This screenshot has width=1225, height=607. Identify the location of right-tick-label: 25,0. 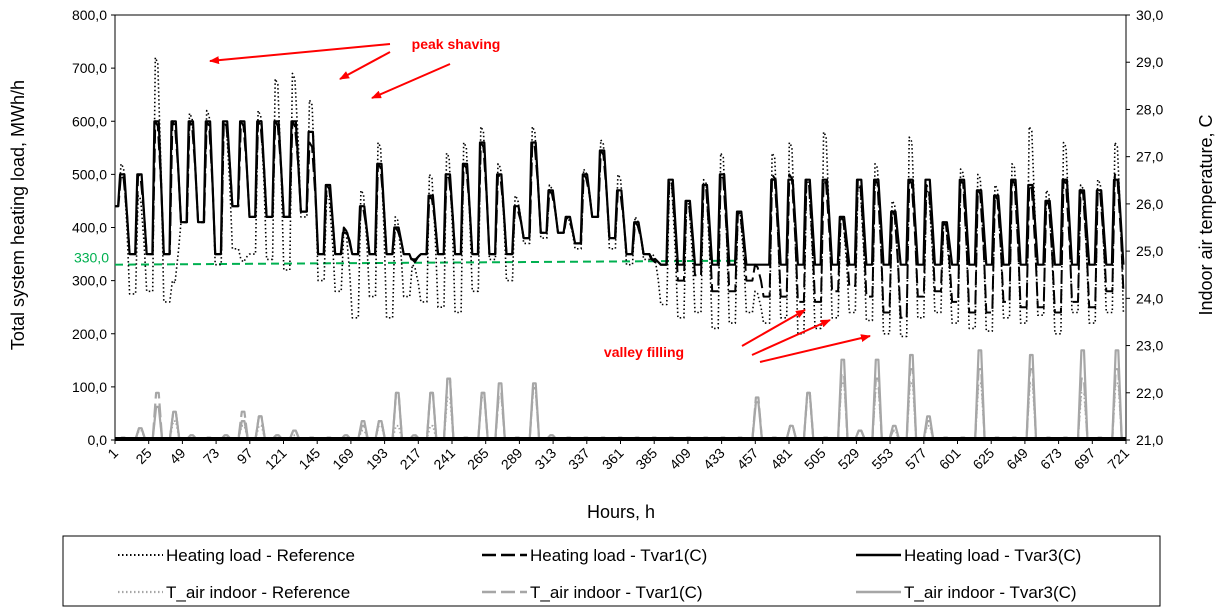
(1149, 251).